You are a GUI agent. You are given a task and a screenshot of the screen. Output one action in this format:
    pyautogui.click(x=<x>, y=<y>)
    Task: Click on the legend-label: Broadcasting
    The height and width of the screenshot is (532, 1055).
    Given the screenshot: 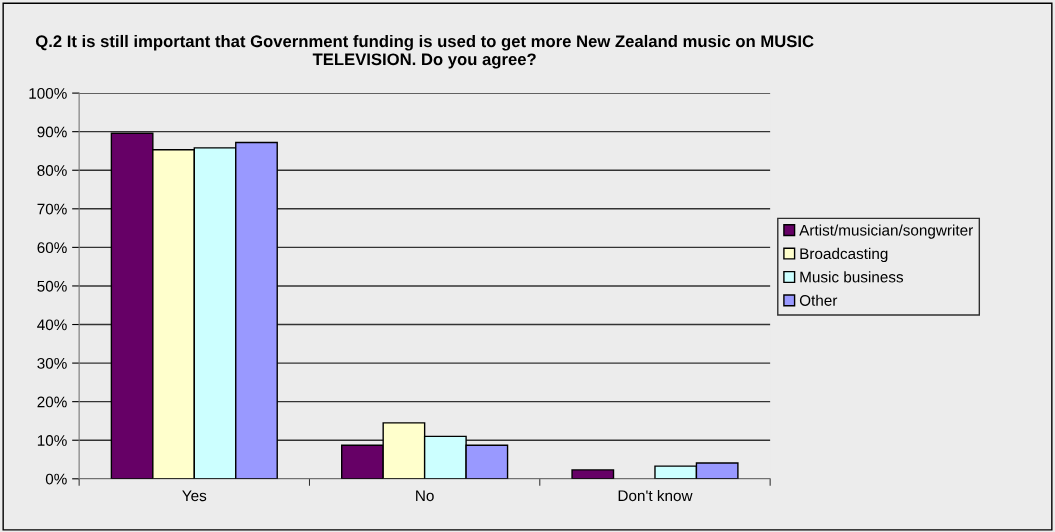 What is the action you would take?
    pyautogui.click(x=844, y=255)
    